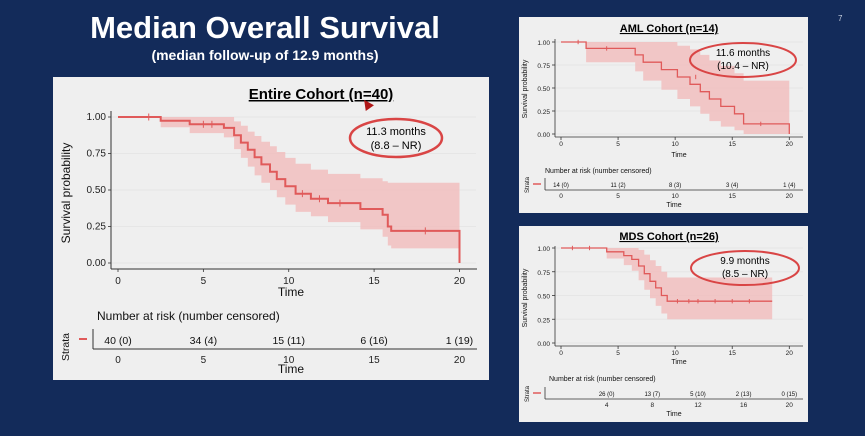  What do you see at coordinates (744, 405) in the screenshot?
I see `risk-x-tick-label: 16` at bounding box center [744, 405].